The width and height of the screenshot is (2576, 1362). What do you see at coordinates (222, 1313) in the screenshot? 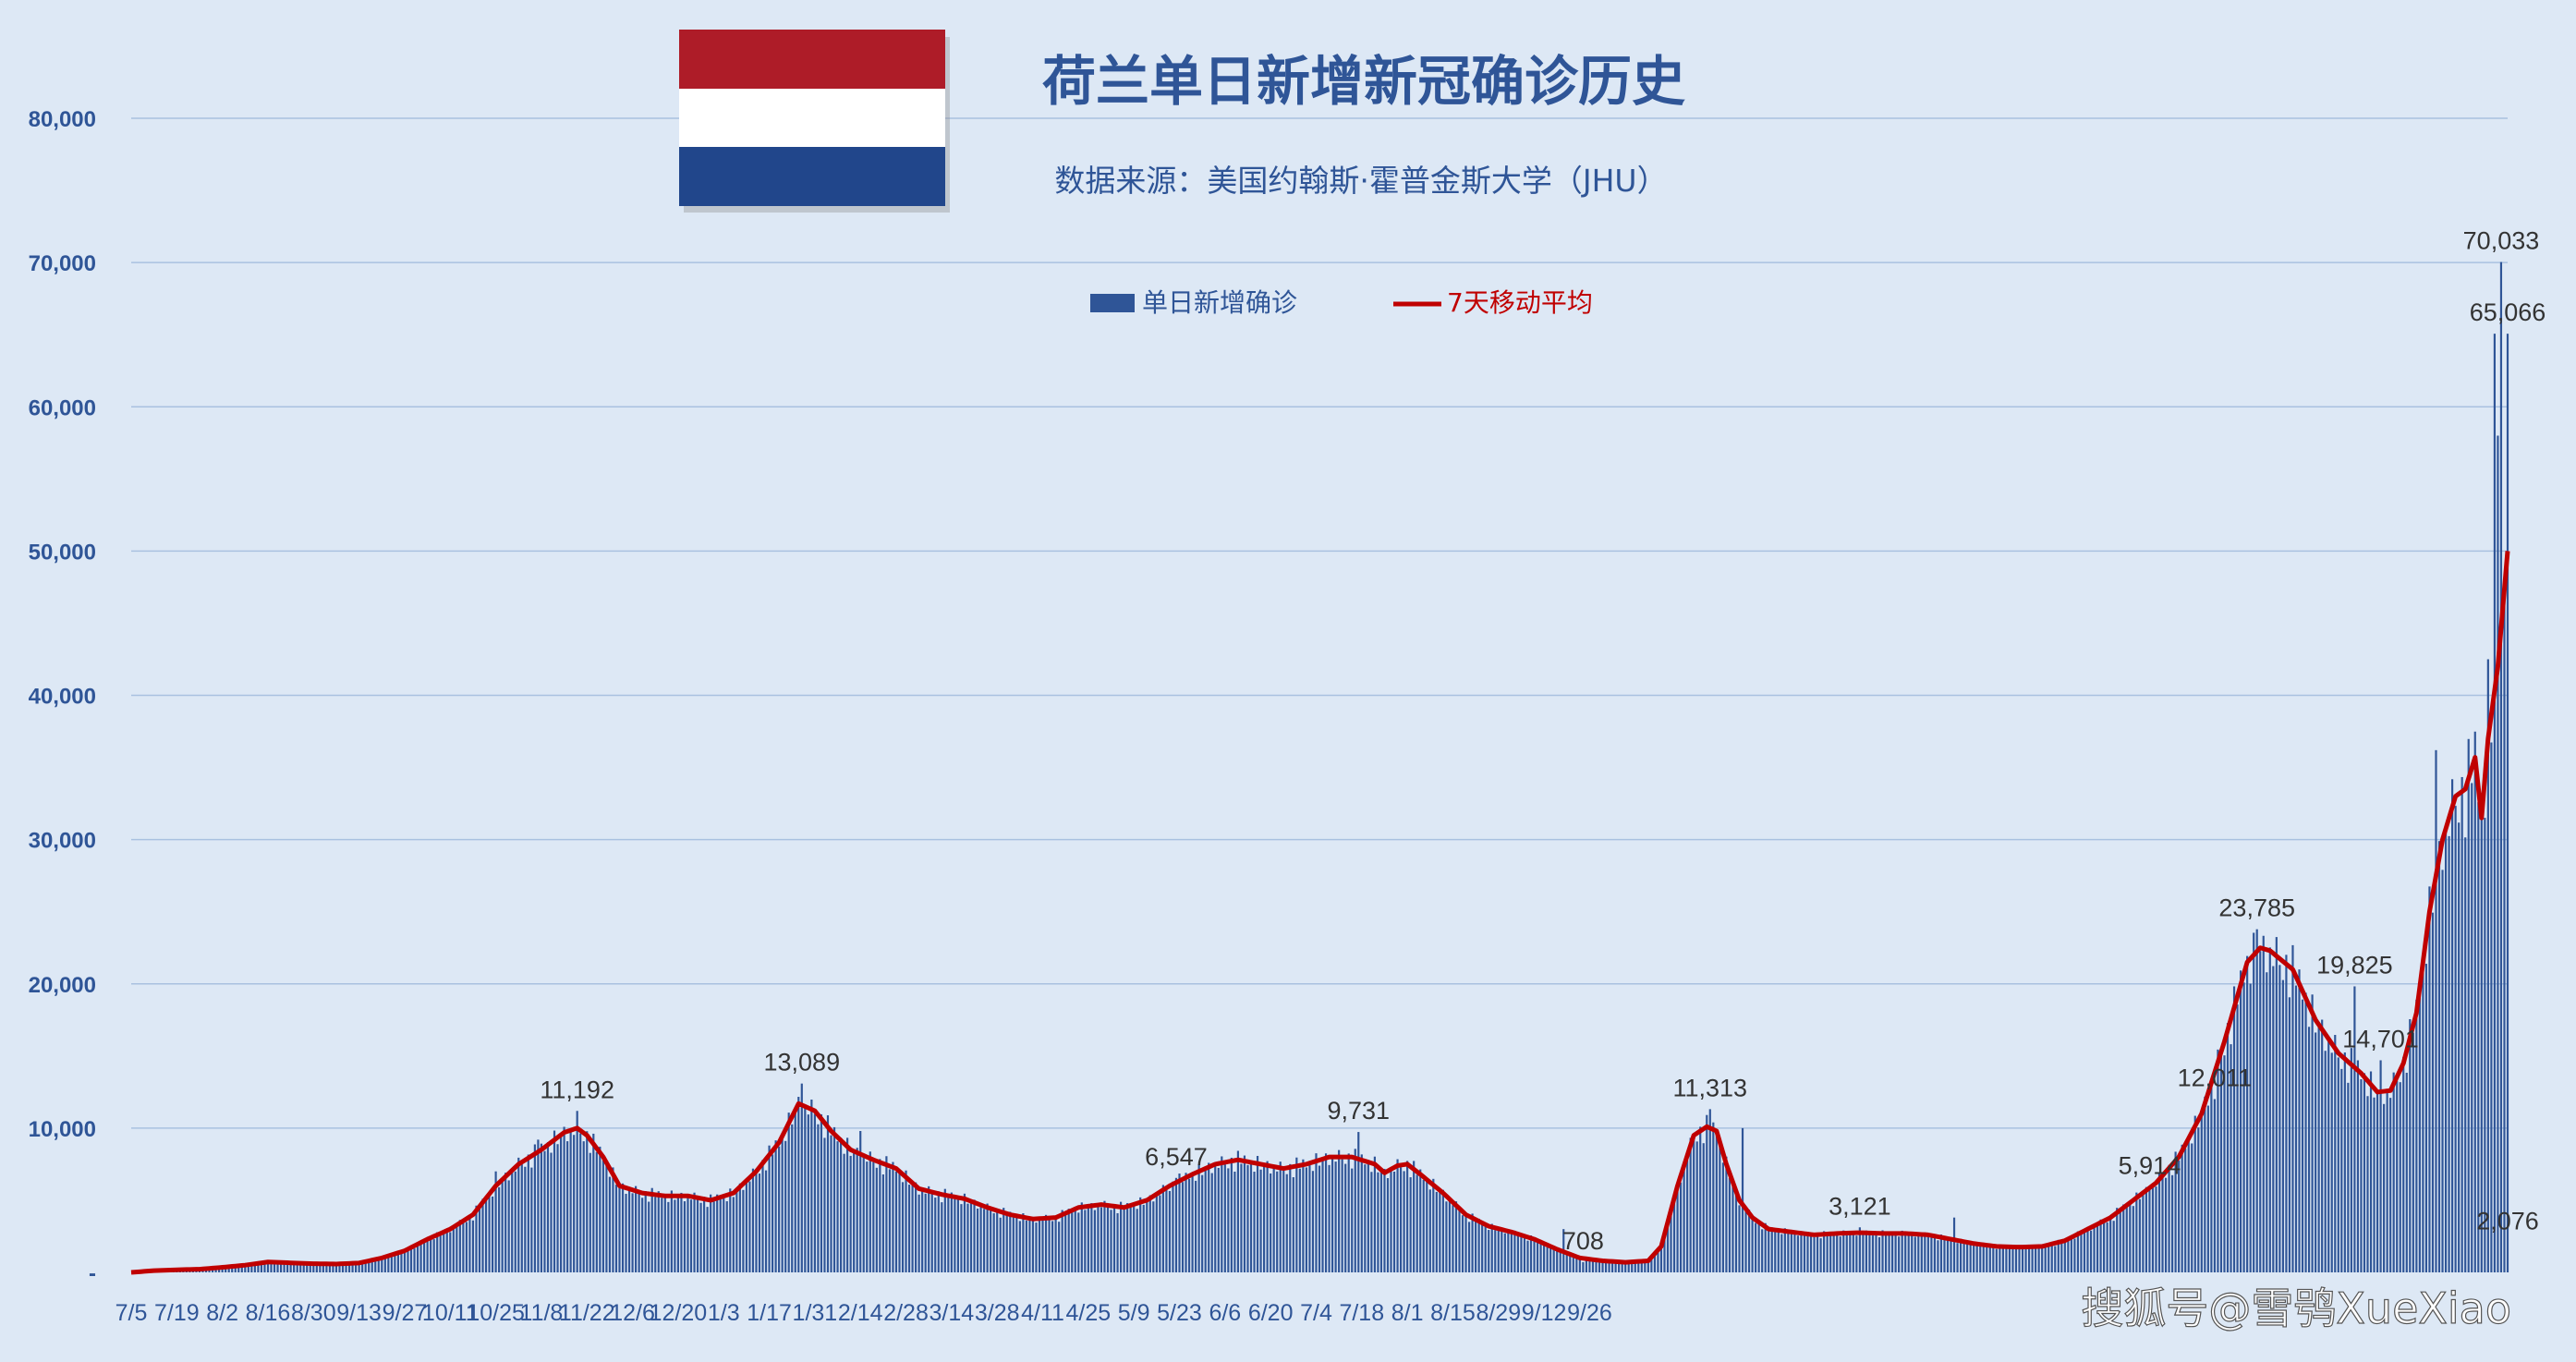
I see `x-tick-label: 8/2` at bounding box center [222, 1313].